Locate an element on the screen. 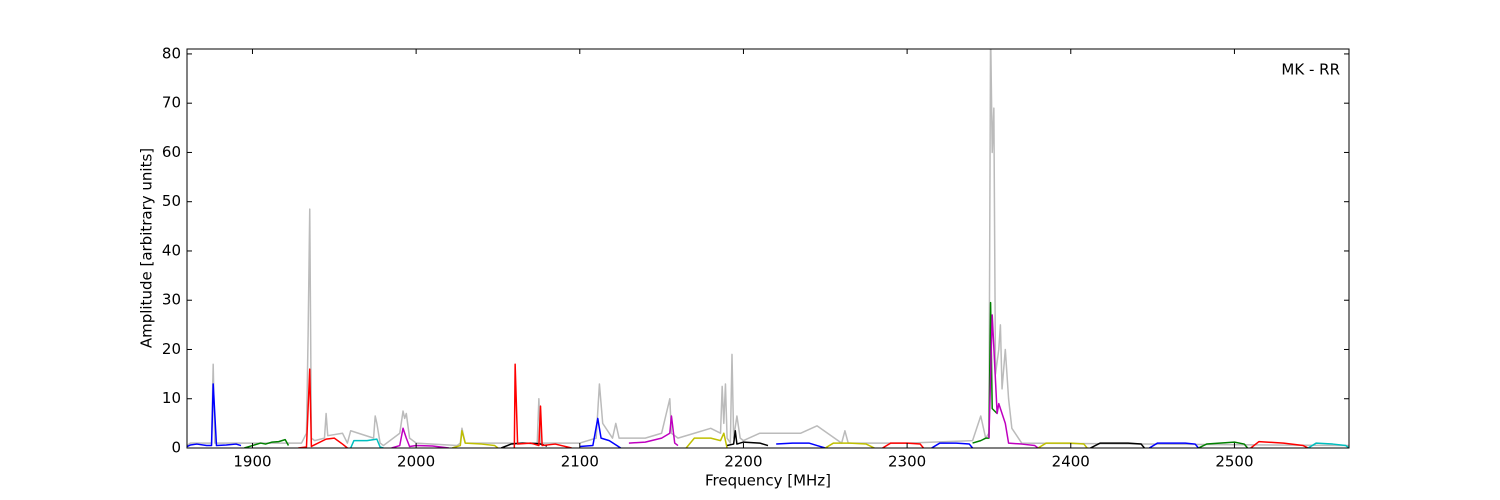  y-tick-label: 70 is located at coordinates (171, 103).